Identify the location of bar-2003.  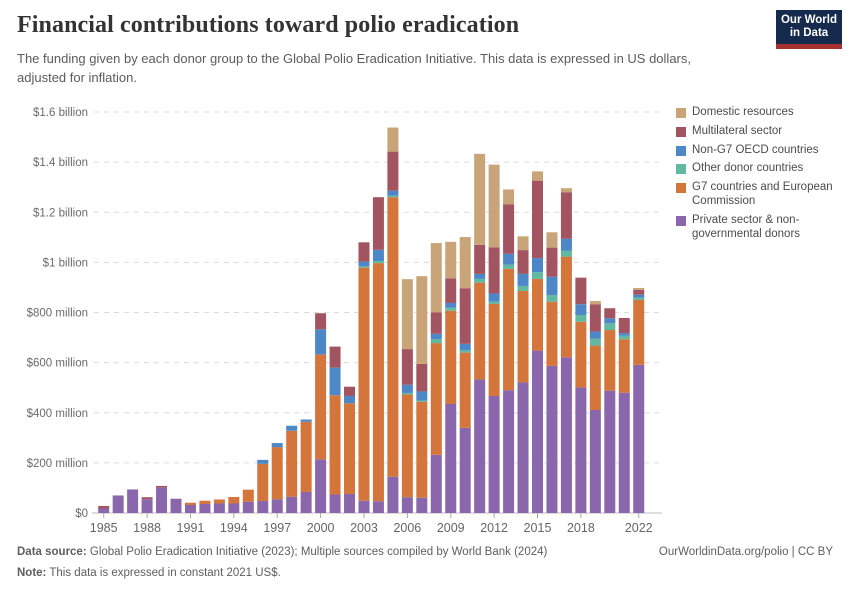
(364, 377).